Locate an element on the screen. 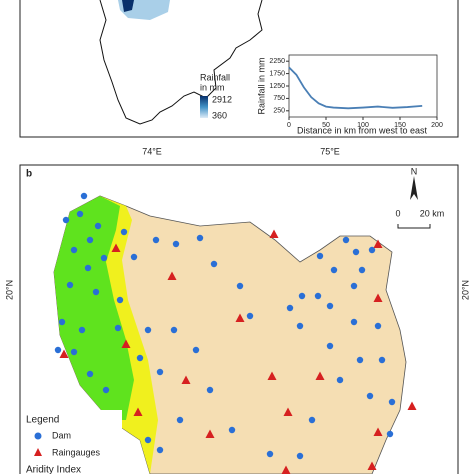  y-axis-title: Rainfall in mm is located at coordinates (261, 85).